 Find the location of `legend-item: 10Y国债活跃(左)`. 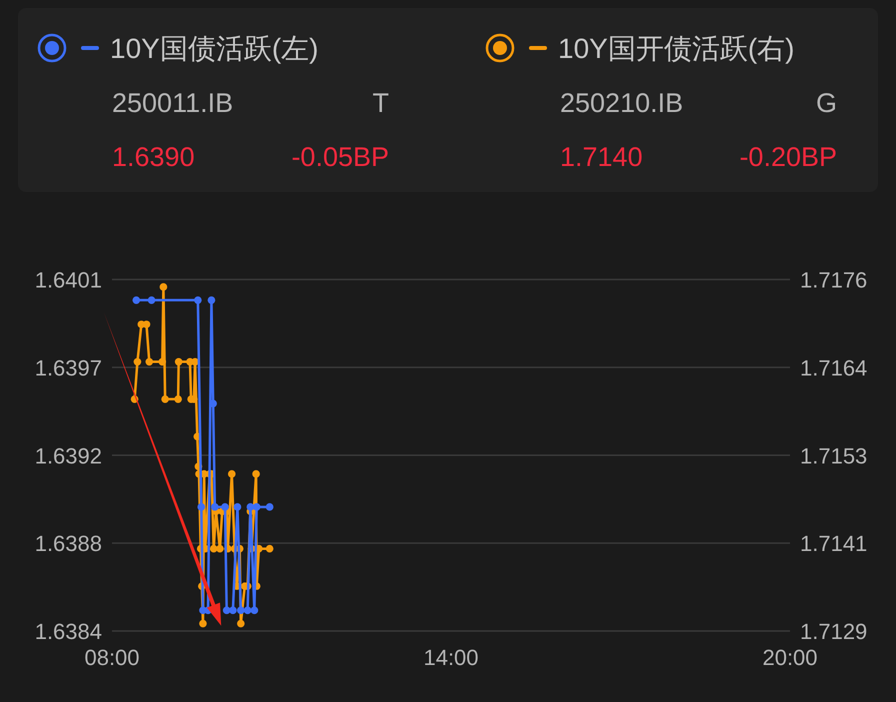

legend-item: 10Y国债活跃(左) is located at coordinates (178, 48).